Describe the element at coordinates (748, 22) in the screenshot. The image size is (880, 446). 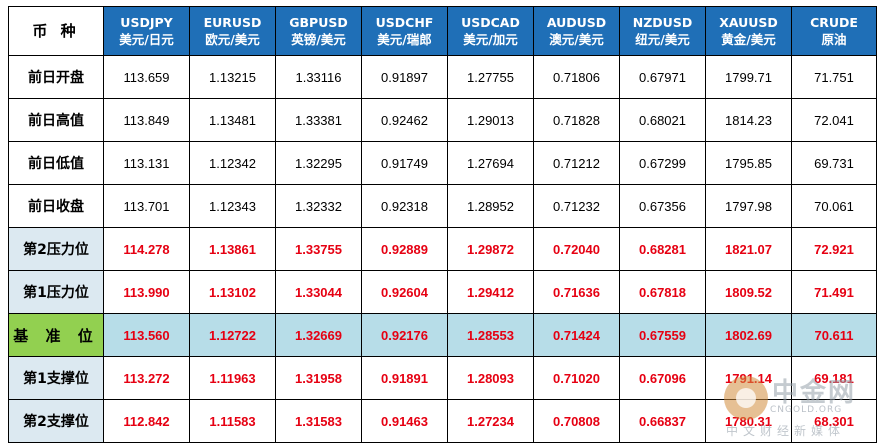
I see `col-code: XAUUSD` at that location.